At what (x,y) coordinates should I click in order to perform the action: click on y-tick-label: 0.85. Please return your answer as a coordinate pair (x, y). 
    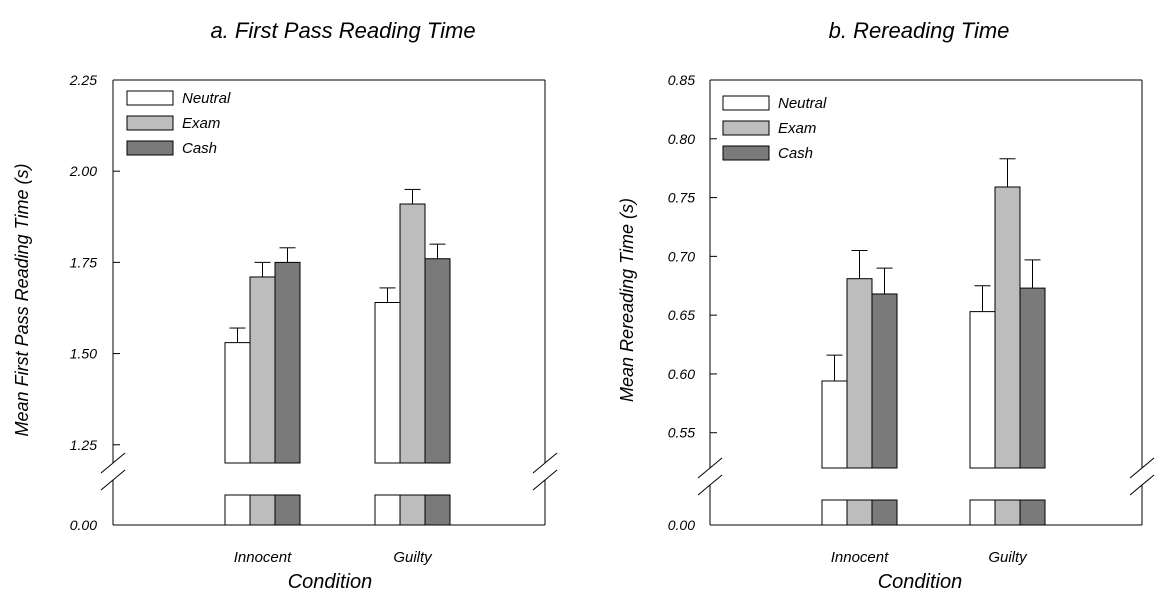
    Looking at the image, I should click on (681, 80).